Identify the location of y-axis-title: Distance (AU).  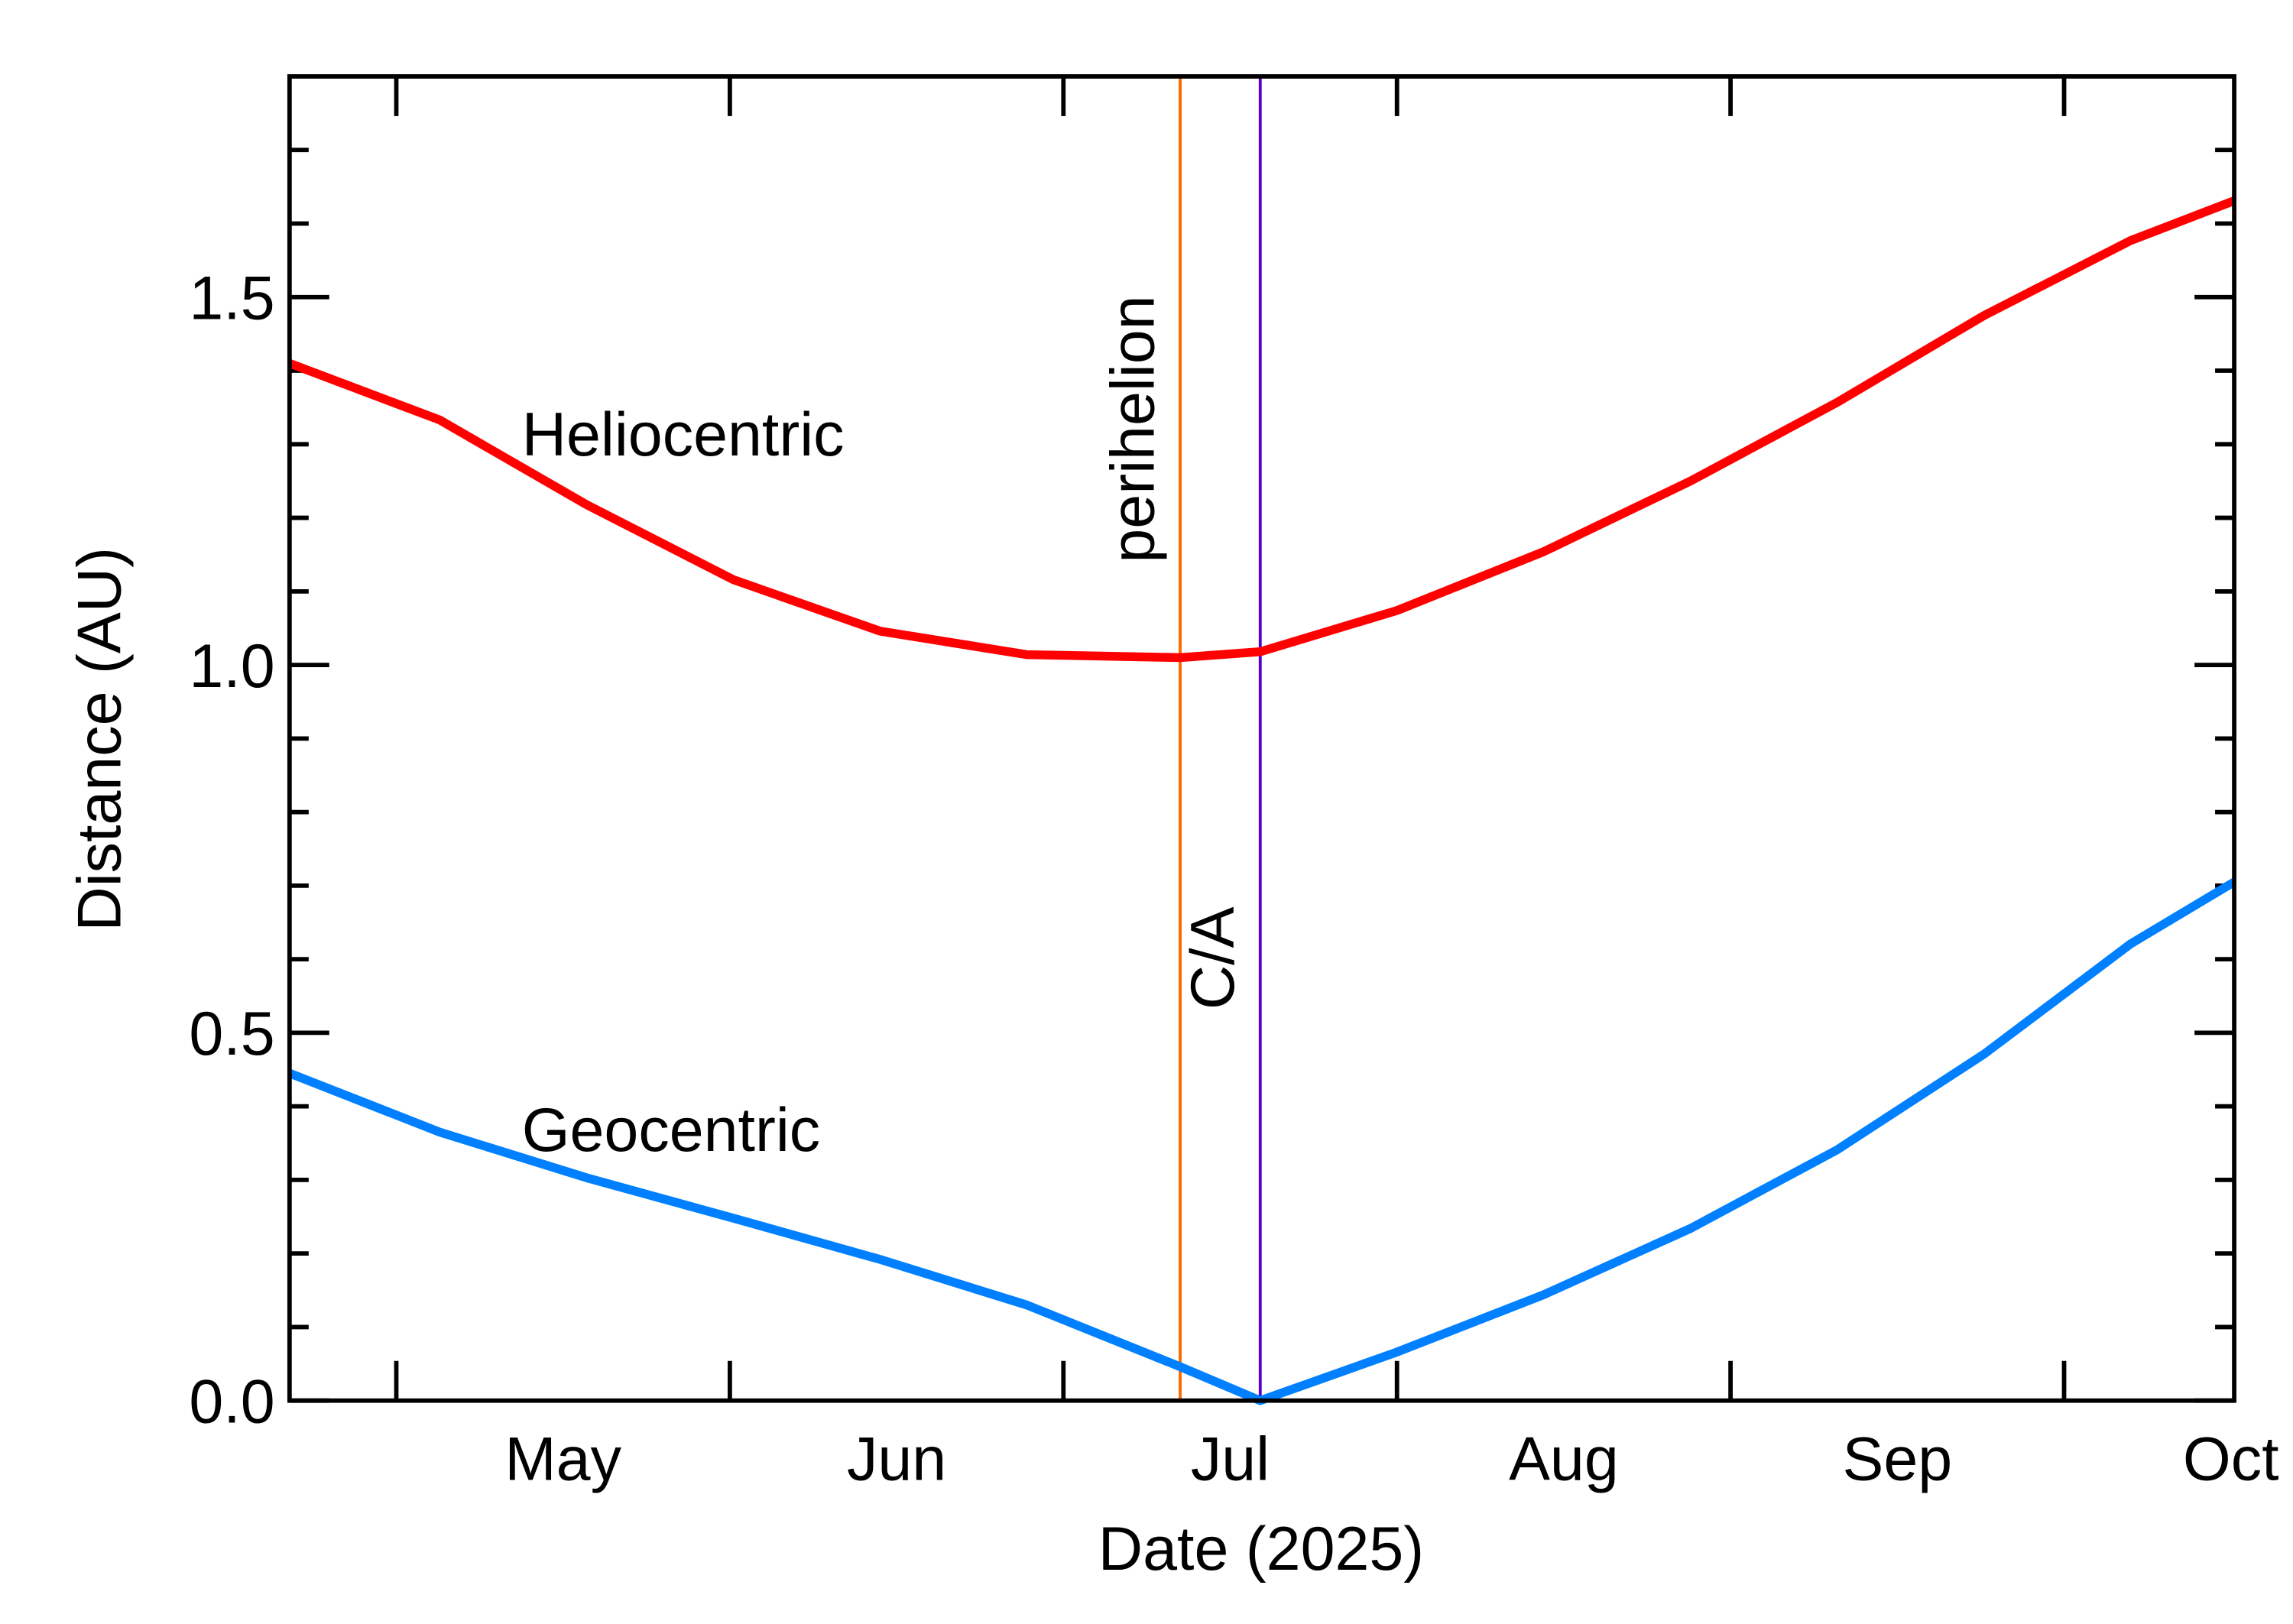
(100, 739).